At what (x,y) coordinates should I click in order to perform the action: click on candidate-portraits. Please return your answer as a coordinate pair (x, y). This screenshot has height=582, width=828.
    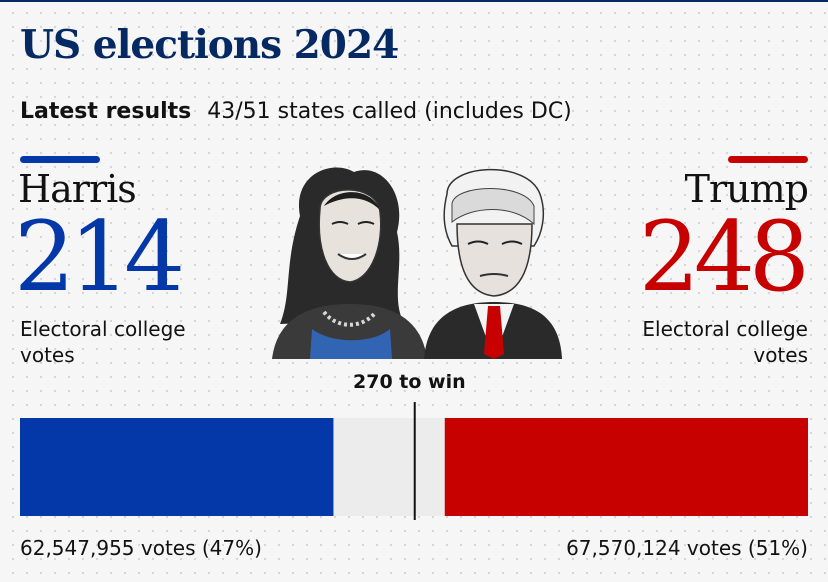
    Looking at the image, I should click on (417, 263).